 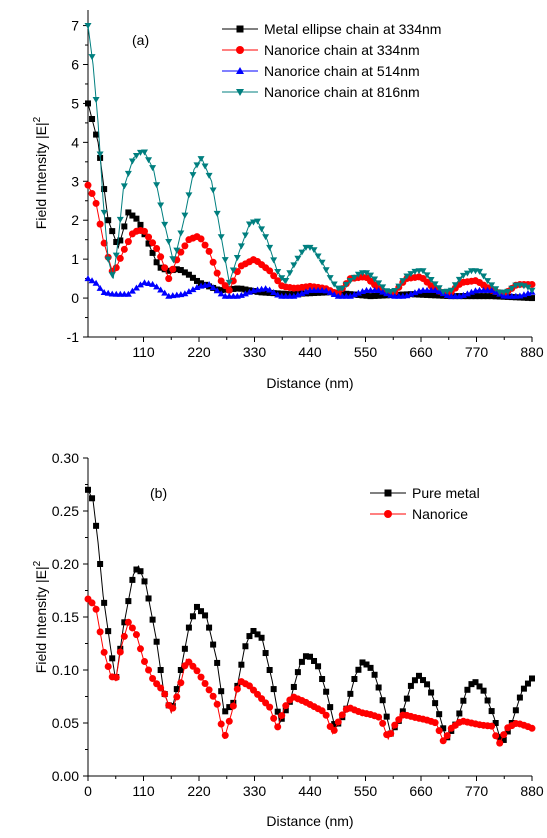 I want to click on x-tick-label: 660, so click(x=421, y=352).